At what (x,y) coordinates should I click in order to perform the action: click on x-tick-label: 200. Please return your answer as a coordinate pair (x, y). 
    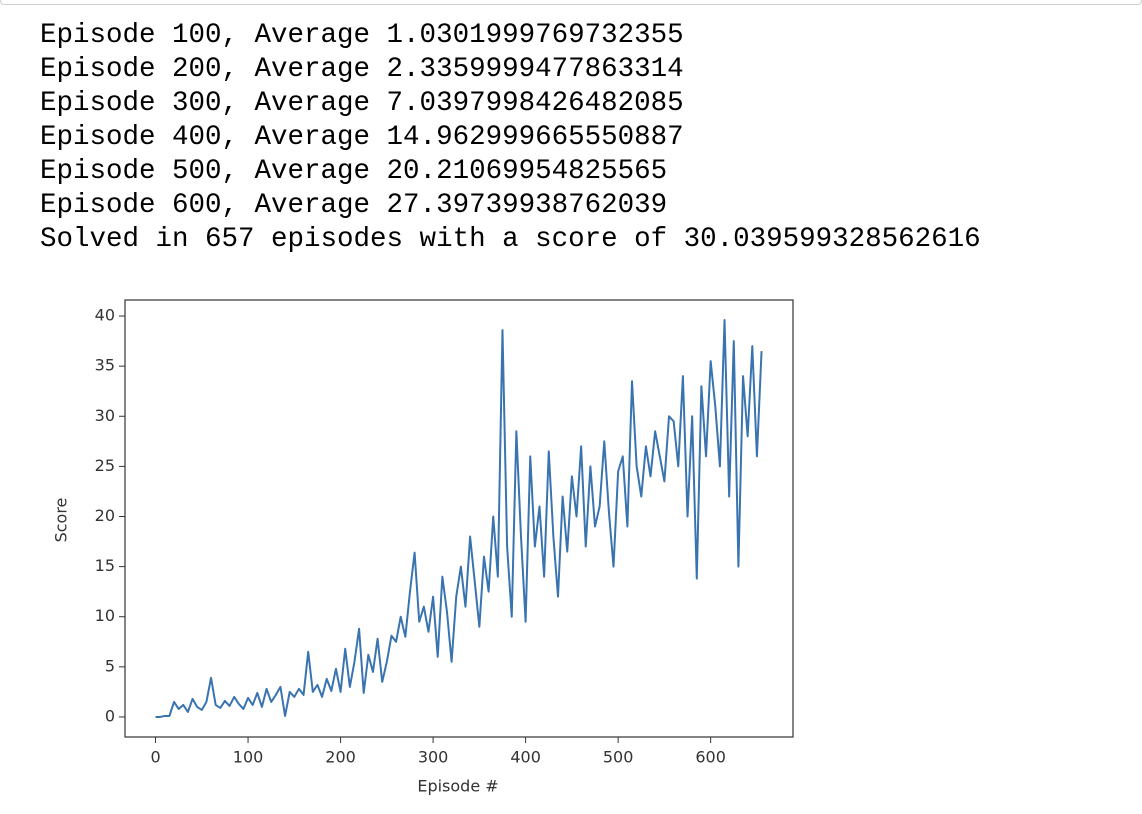
    Looking at the image, I should click on (340, 757).